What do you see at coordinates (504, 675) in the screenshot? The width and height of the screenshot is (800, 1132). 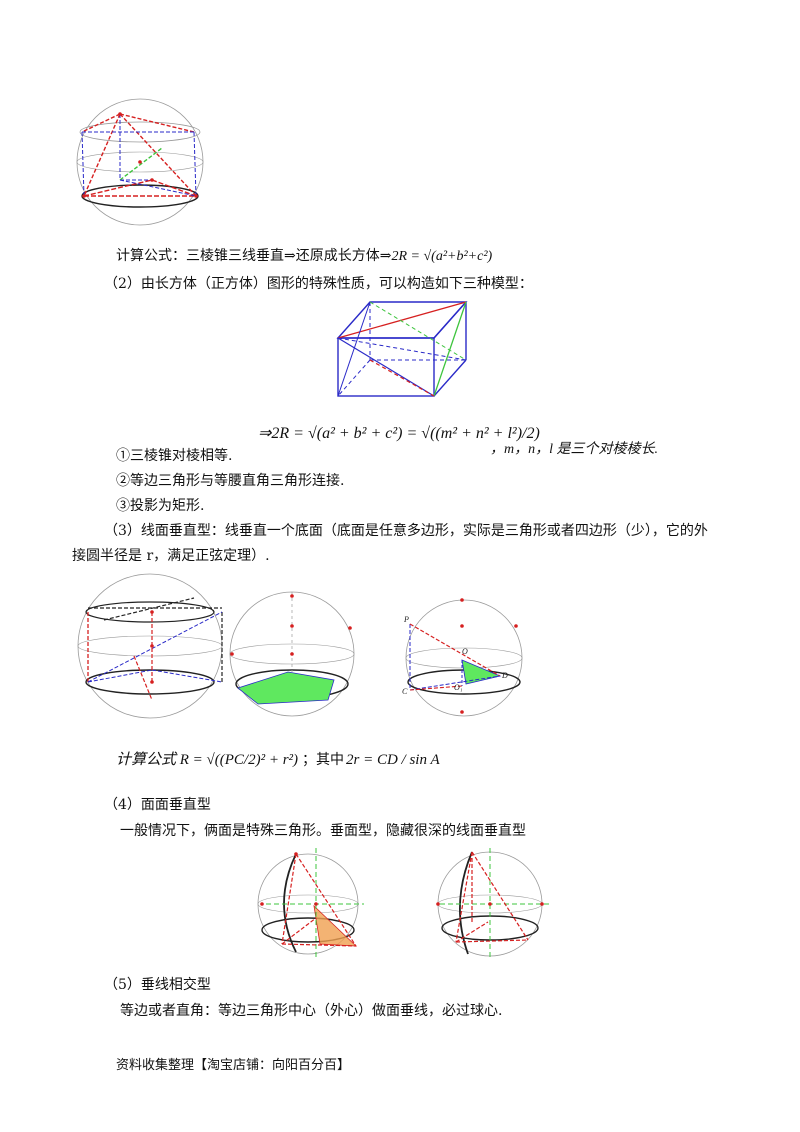 I see `label-d: D` at bounding box center [504, 675].